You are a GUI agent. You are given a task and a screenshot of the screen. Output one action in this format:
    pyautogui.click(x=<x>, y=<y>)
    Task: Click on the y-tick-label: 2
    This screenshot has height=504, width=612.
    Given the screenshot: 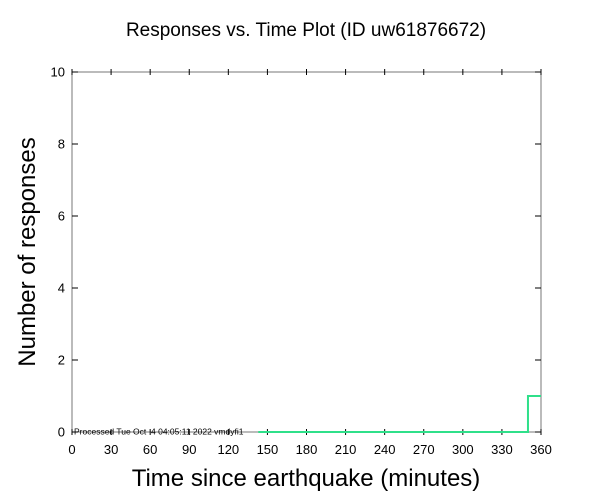 What is the action you would take?
    pyautogui.click(x=61, y=360)
    